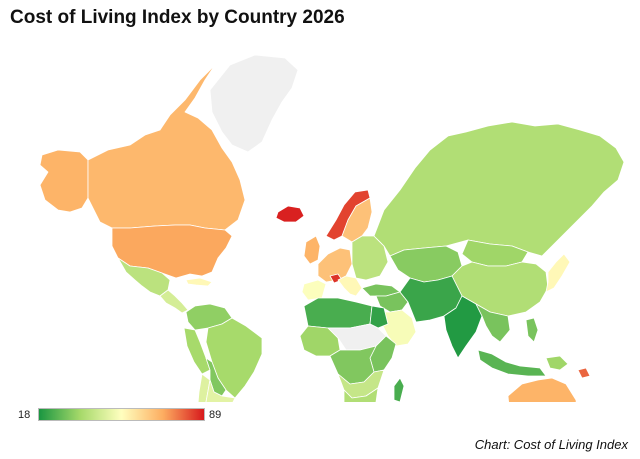 This screenshot has width=640, height=459. What do you see at coordinates (463, 327) in the screenshot?
I see `region-india: India: 19` at bounding box center [463, 327].